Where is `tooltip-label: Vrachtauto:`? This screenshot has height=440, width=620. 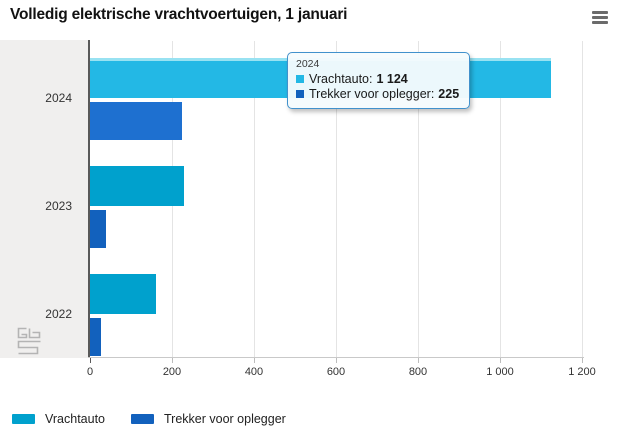 tooltip-label: Vrachtauto: is located at coordinates (341, 79).